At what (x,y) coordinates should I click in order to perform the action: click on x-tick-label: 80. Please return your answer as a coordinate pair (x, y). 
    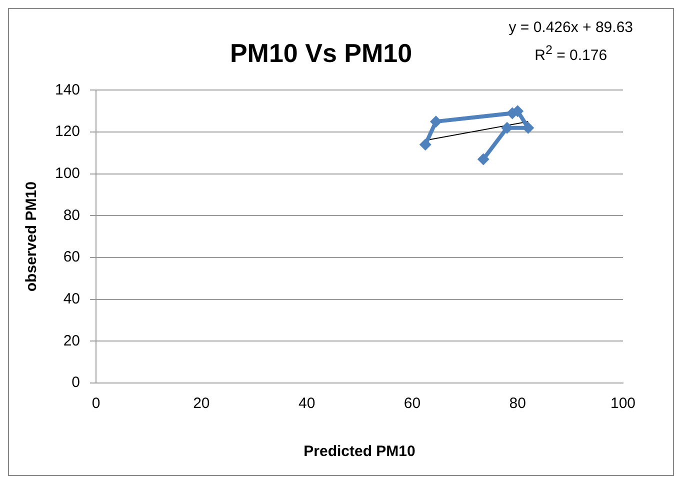
    Looking at the image, I should click on (517, 403).